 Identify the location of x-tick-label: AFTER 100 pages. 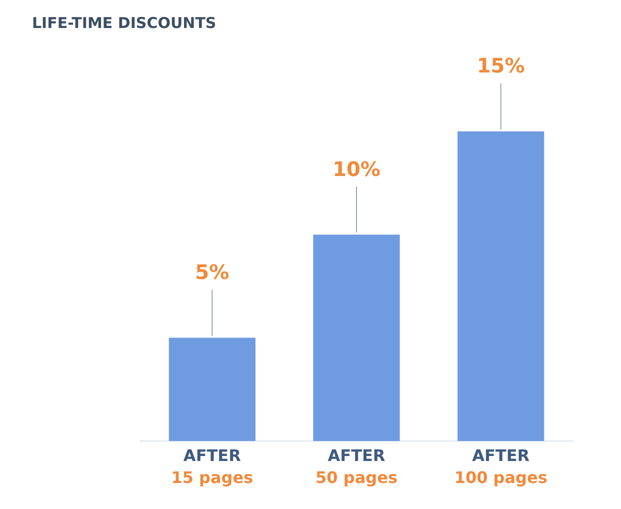
(501, 467).